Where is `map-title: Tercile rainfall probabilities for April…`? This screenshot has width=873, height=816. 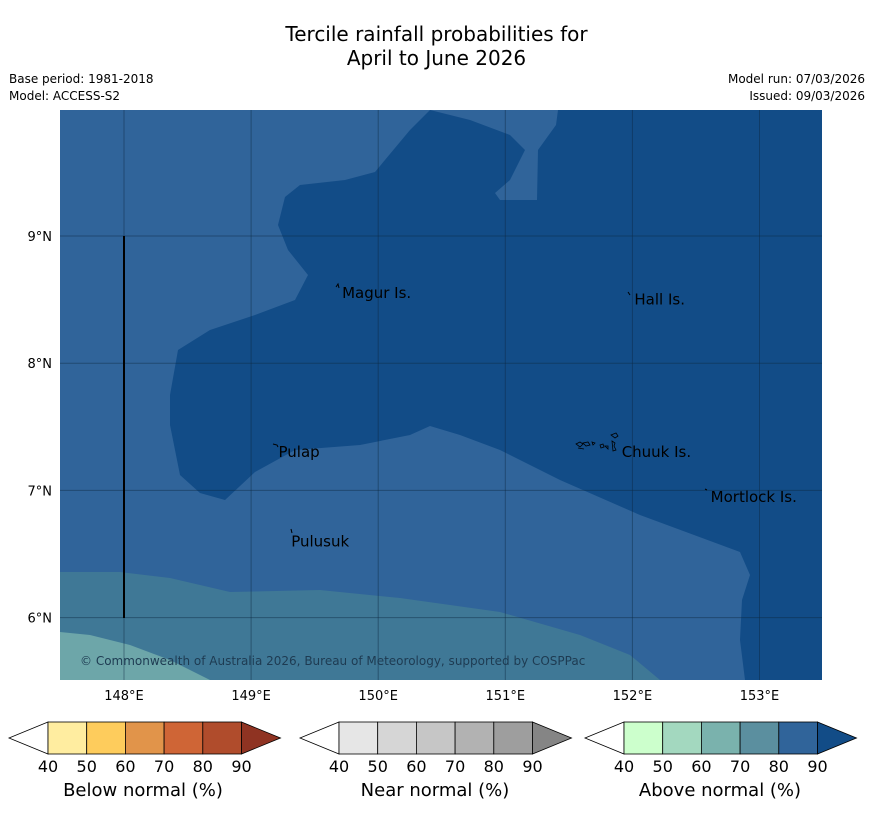 map-title: Tercile rainfall probabilities for April… is located at coordinates (436, 46).